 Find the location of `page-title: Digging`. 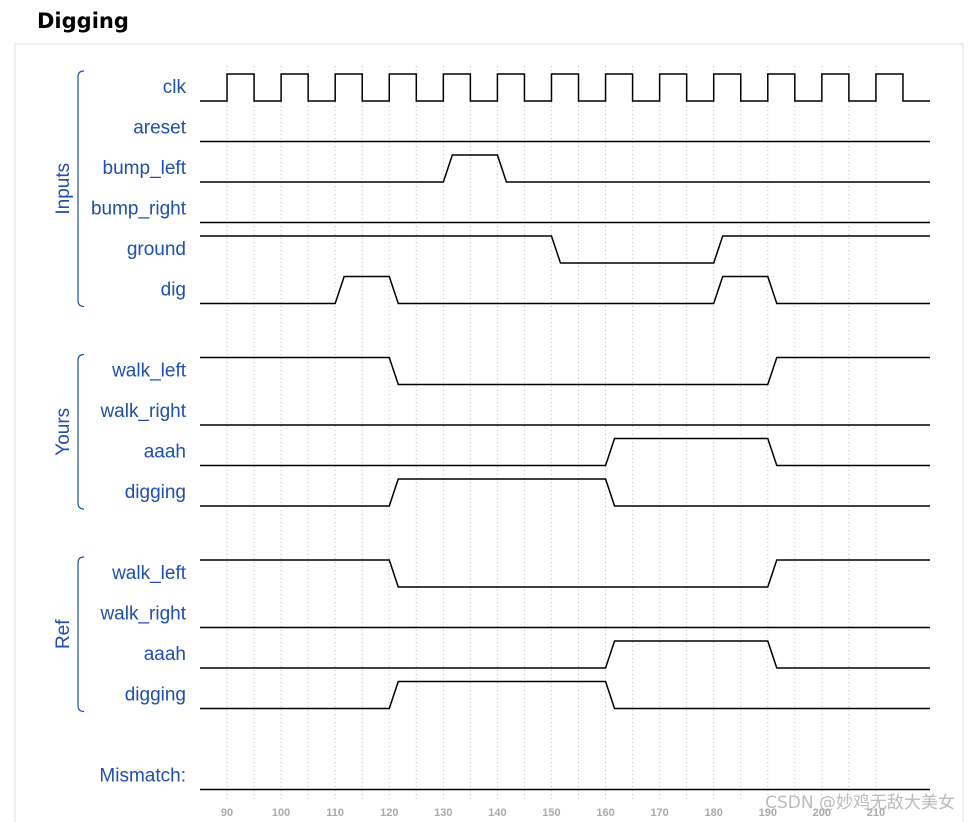

page-title: Digging is located at coordinates (83, 21).